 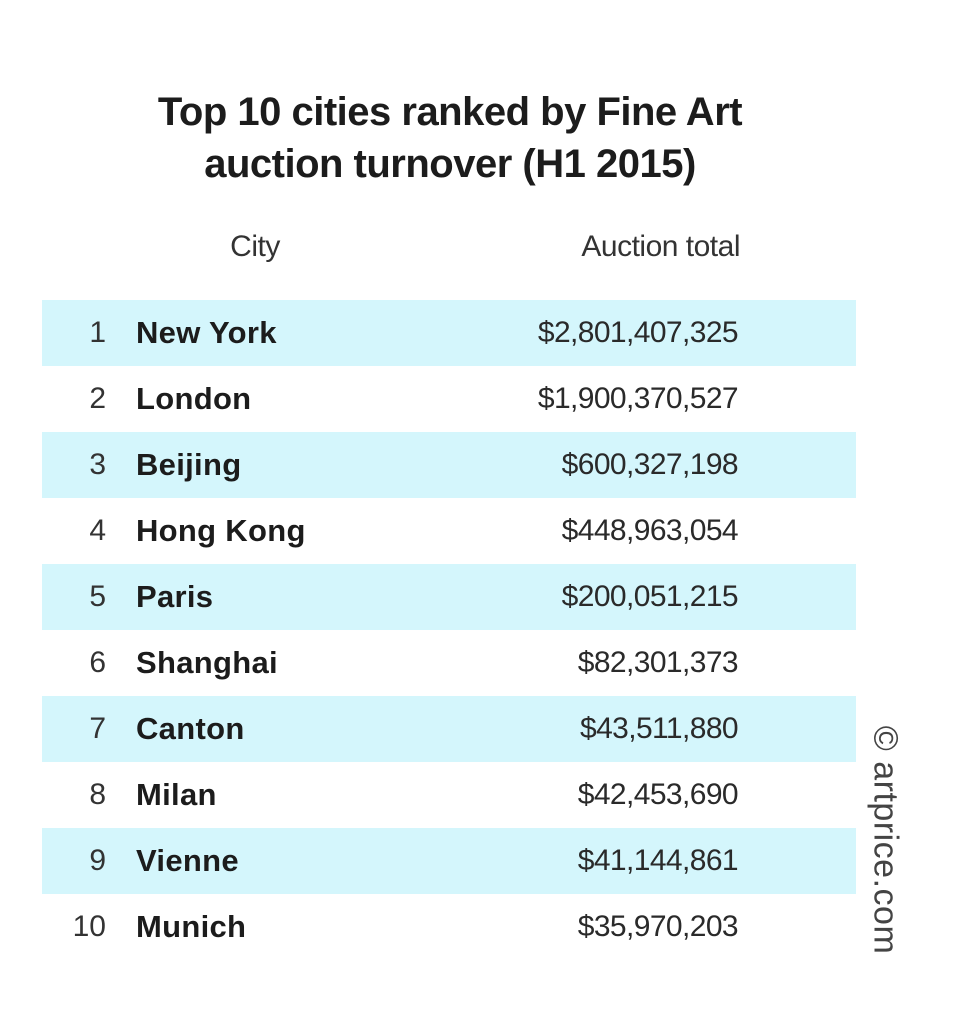 I want to click on table-row: 5 Paris $200,051,215, so click(x=449, y=597).